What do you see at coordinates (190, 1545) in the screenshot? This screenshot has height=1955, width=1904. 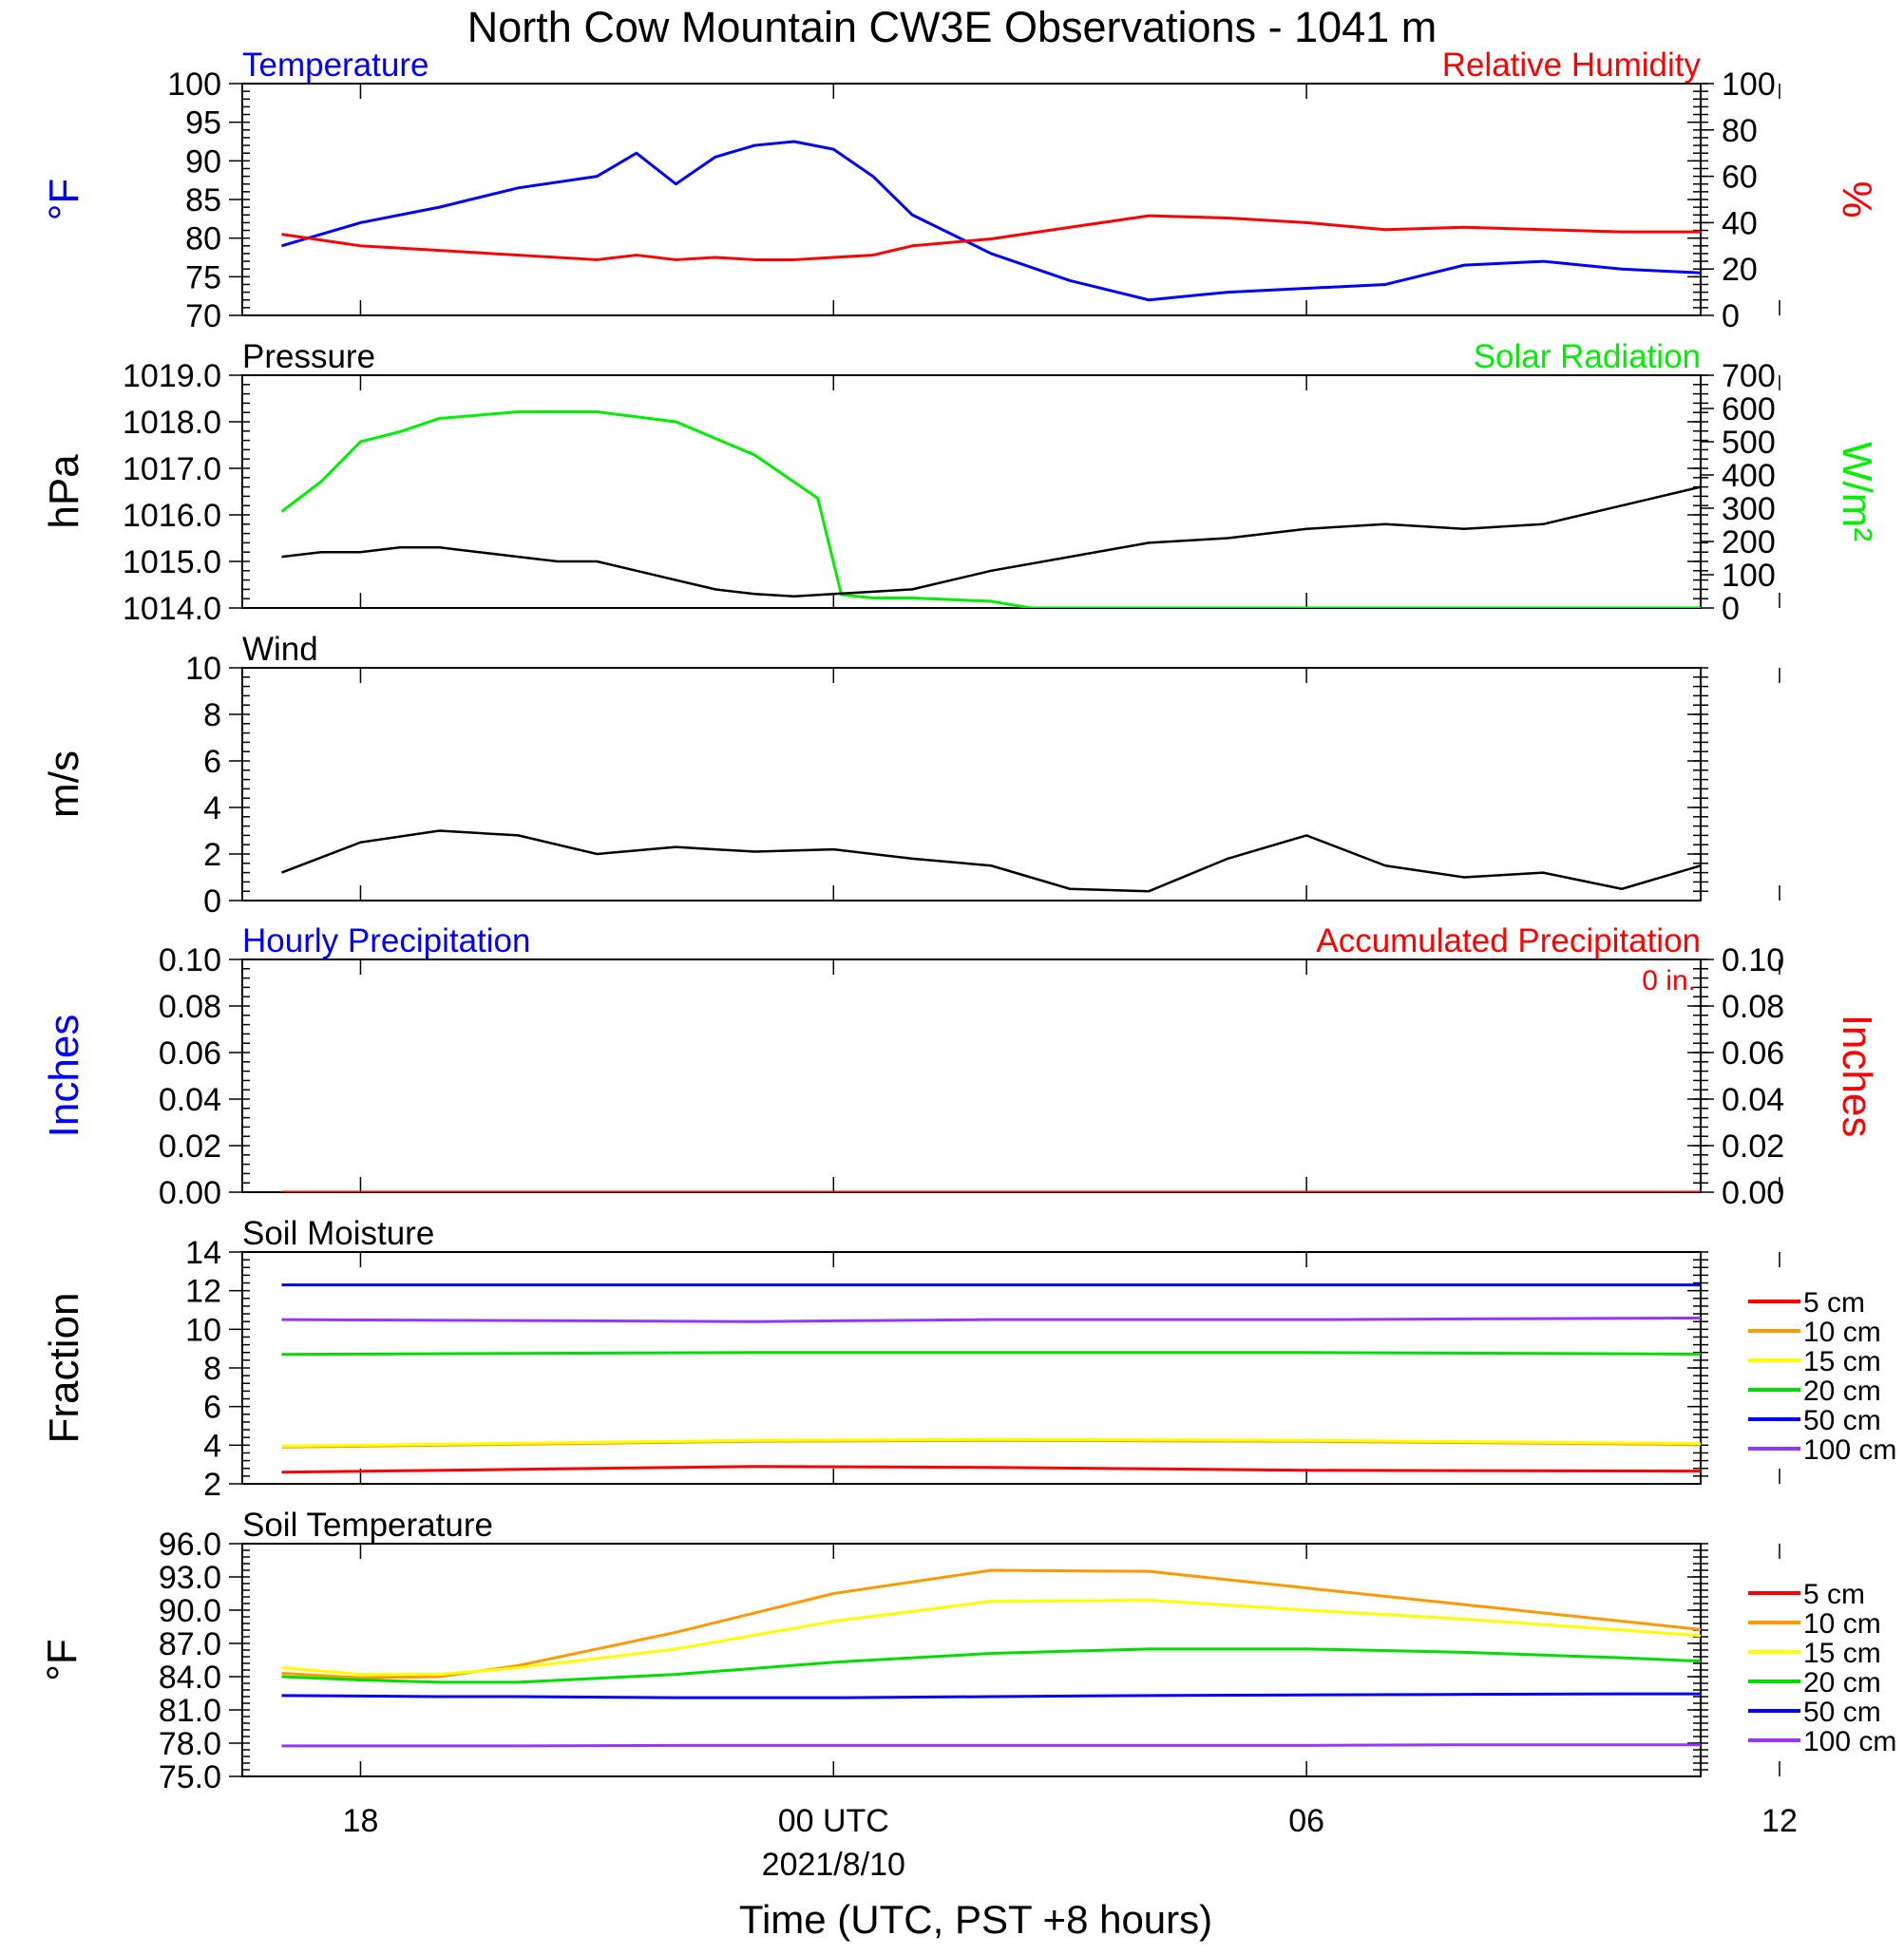 I see `y-tick-label-left: 96.0` at bounding box center [190, 1545].